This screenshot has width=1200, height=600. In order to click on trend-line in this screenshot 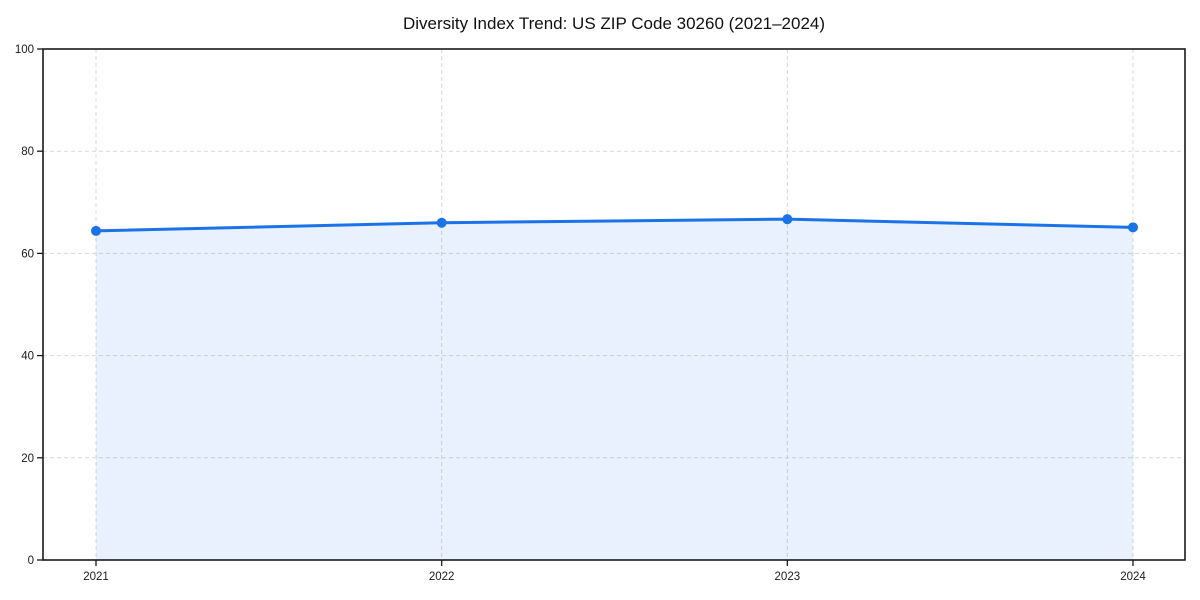, I will do `click(614, 225)`.